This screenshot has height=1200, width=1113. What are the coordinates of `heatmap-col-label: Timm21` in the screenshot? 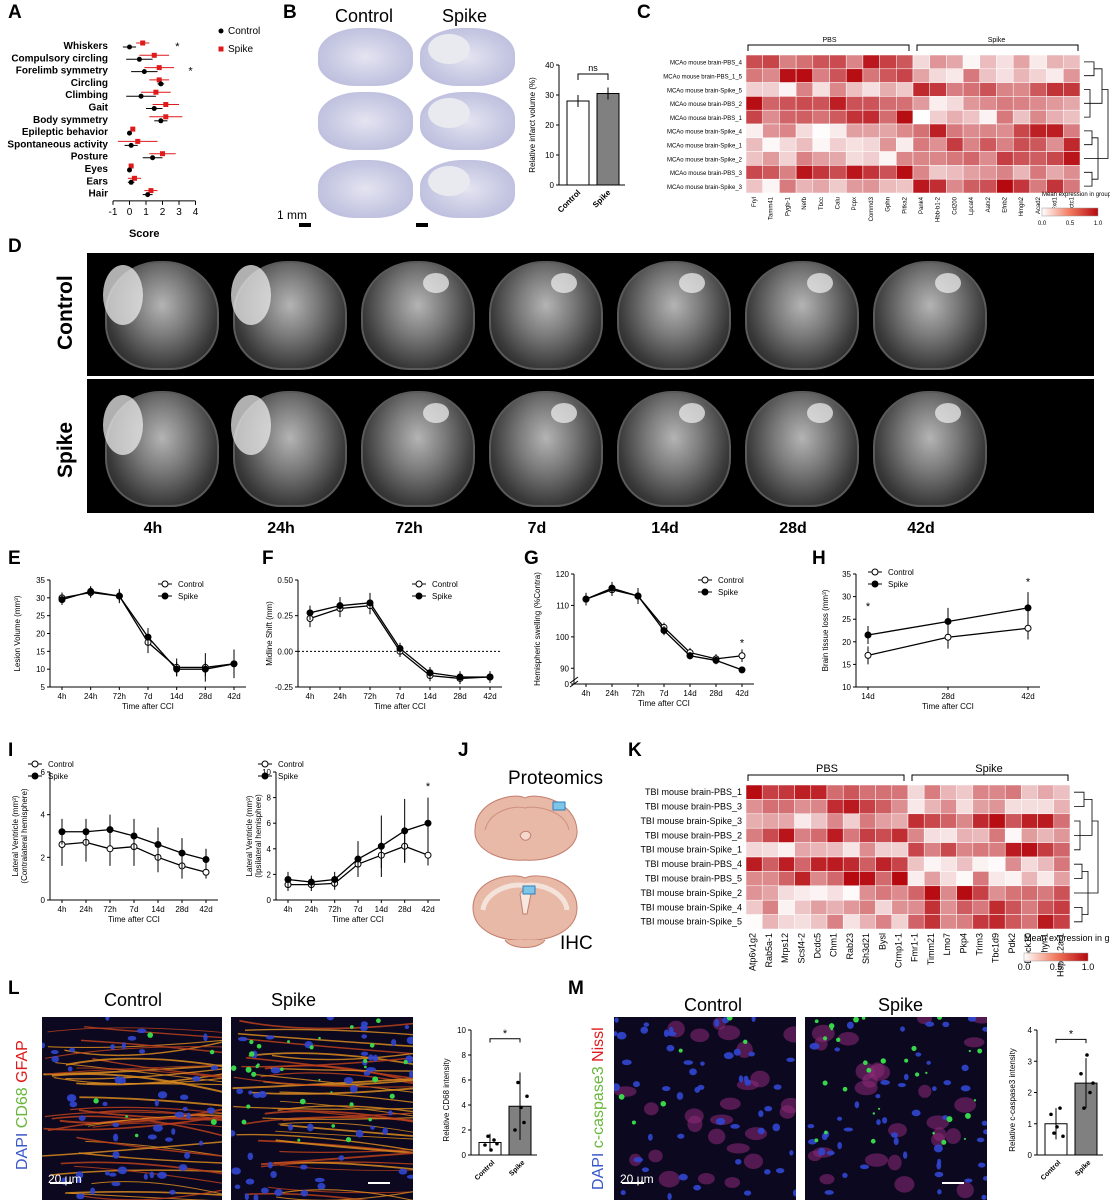 It's located at (931, 949).